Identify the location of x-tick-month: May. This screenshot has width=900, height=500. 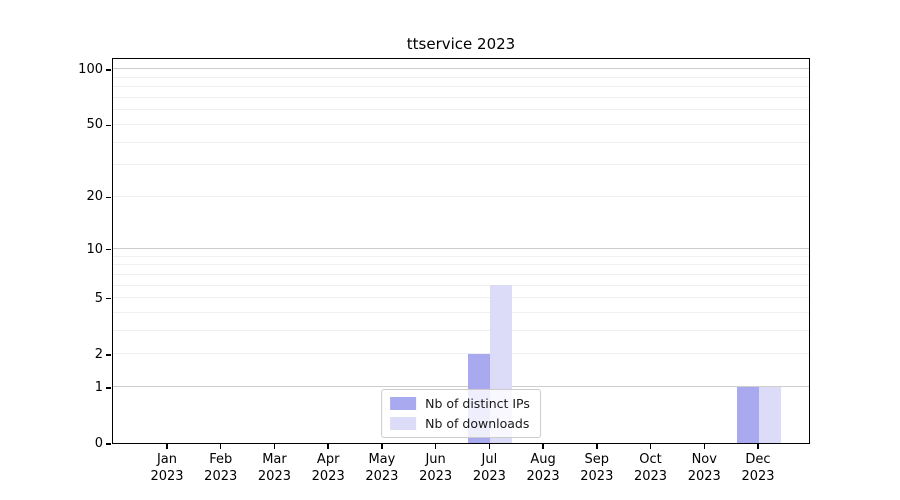
(382, 459).